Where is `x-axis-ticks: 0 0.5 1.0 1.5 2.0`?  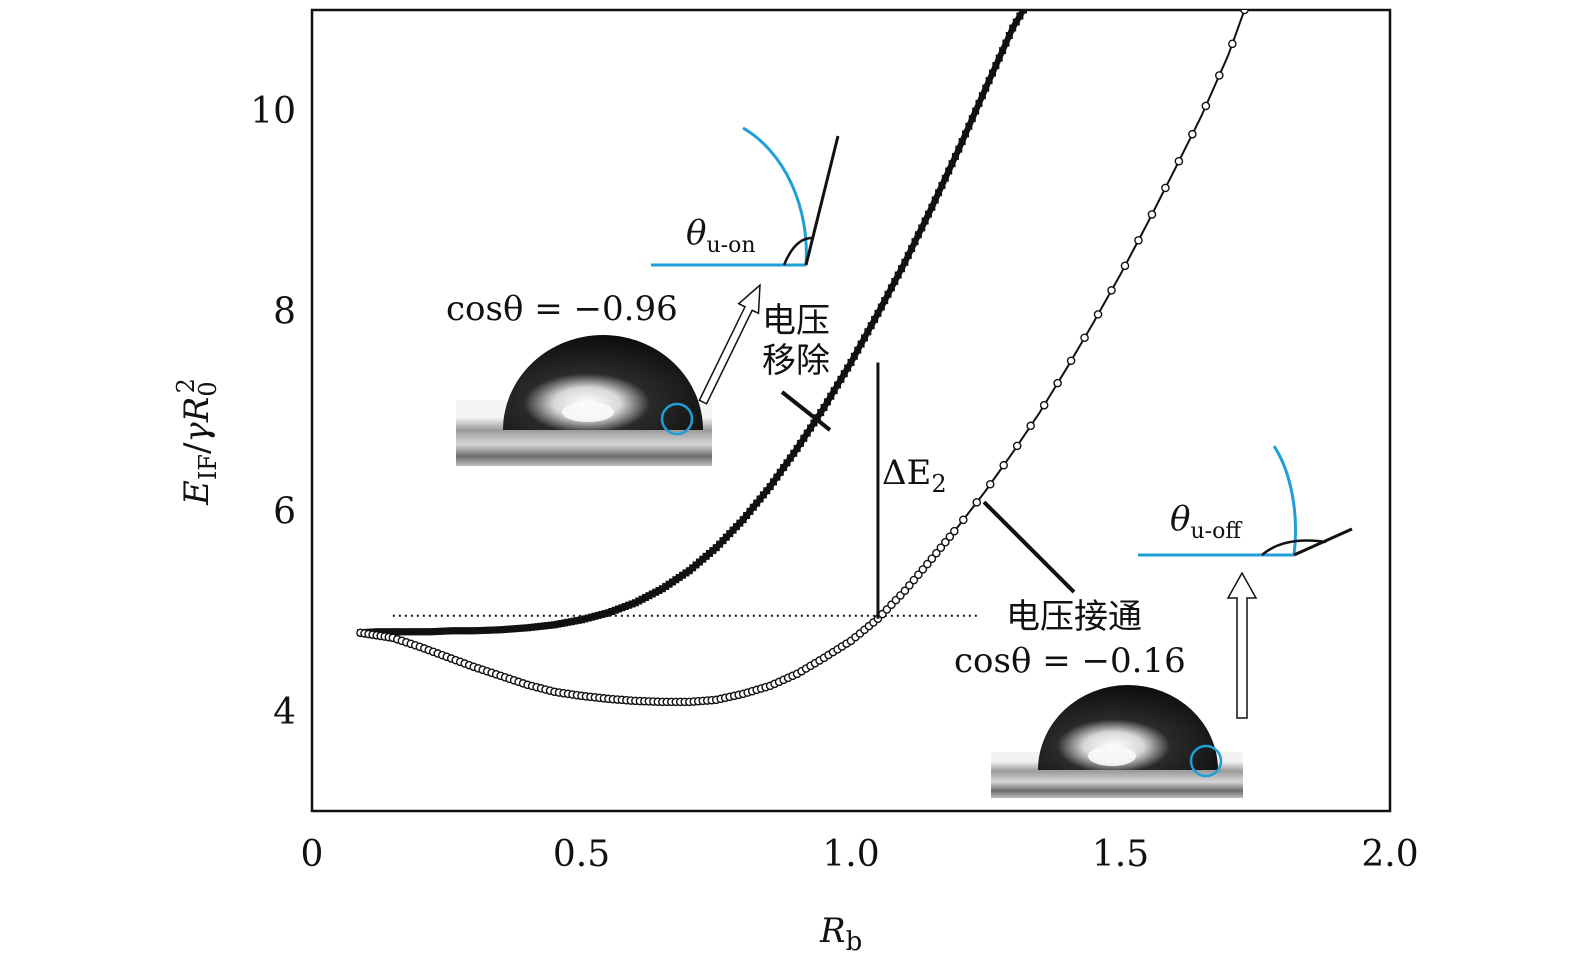 x-axis-ticks: 0 0.5 1.0 1.5 2.0 is located at coordinates (860, 854).